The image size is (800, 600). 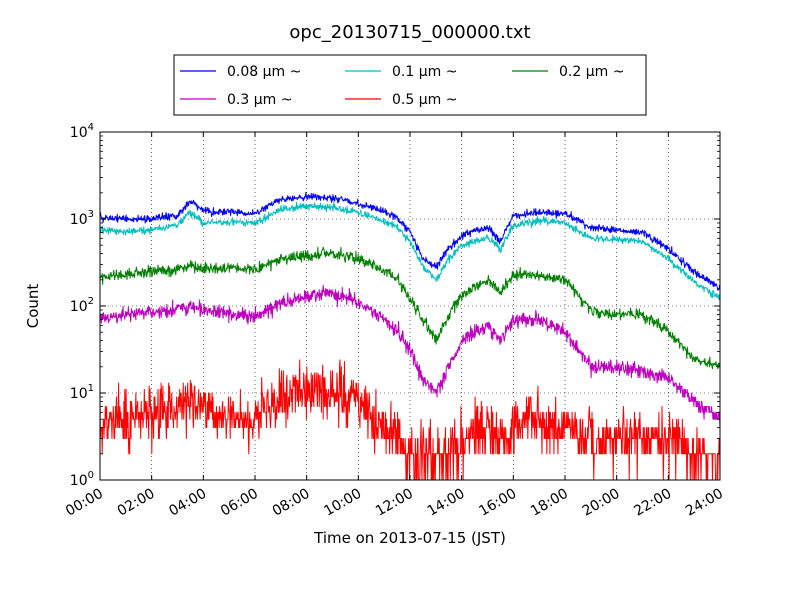 I want to click on y-tick-label: 10², so click(x=82, y=305).